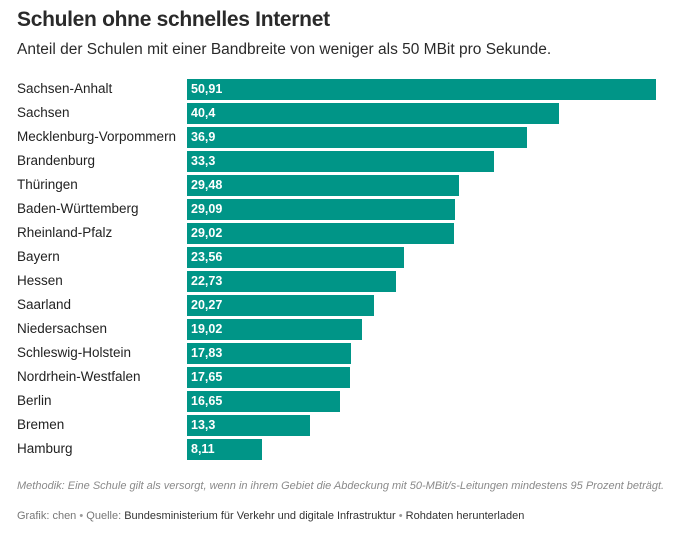 This screenshot has height=534, width=685. I want to click on credit-text: Grafik: chen, so click(47, 516).